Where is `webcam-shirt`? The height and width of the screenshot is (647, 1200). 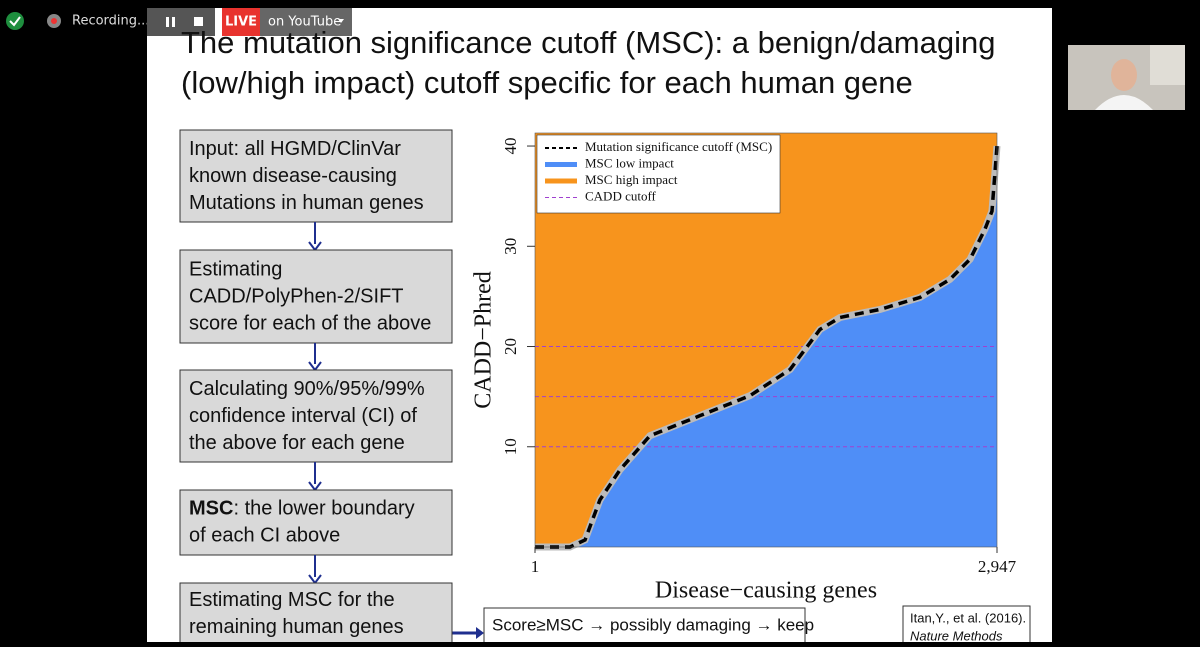
webcam-shirt is located at coordinates (1124, 102).